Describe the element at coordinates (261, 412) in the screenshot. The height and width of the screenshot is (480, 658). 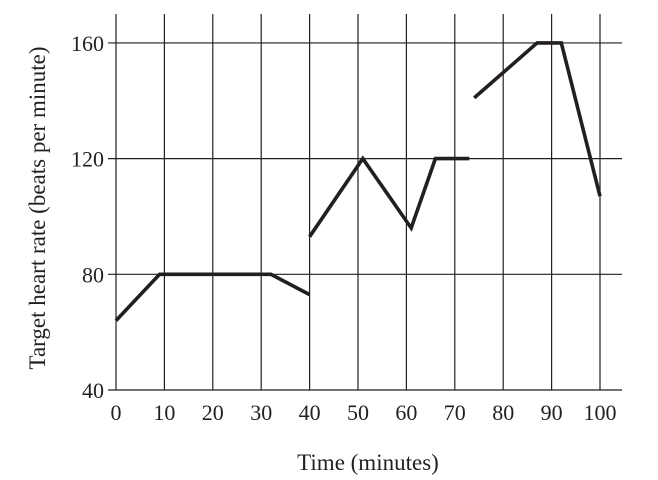
I see `x-tick-label: 30` at that location.